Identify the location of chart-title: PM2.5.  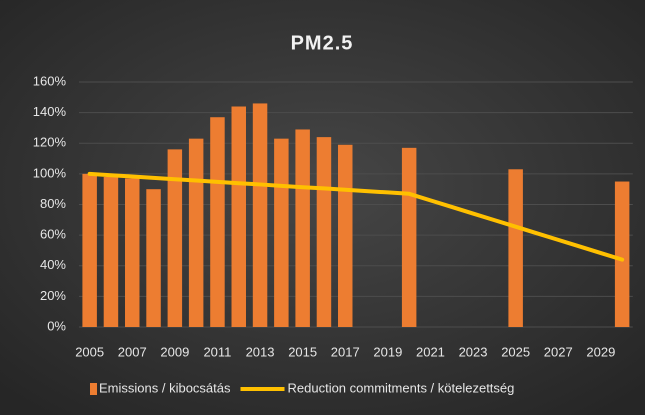
(322, 43).